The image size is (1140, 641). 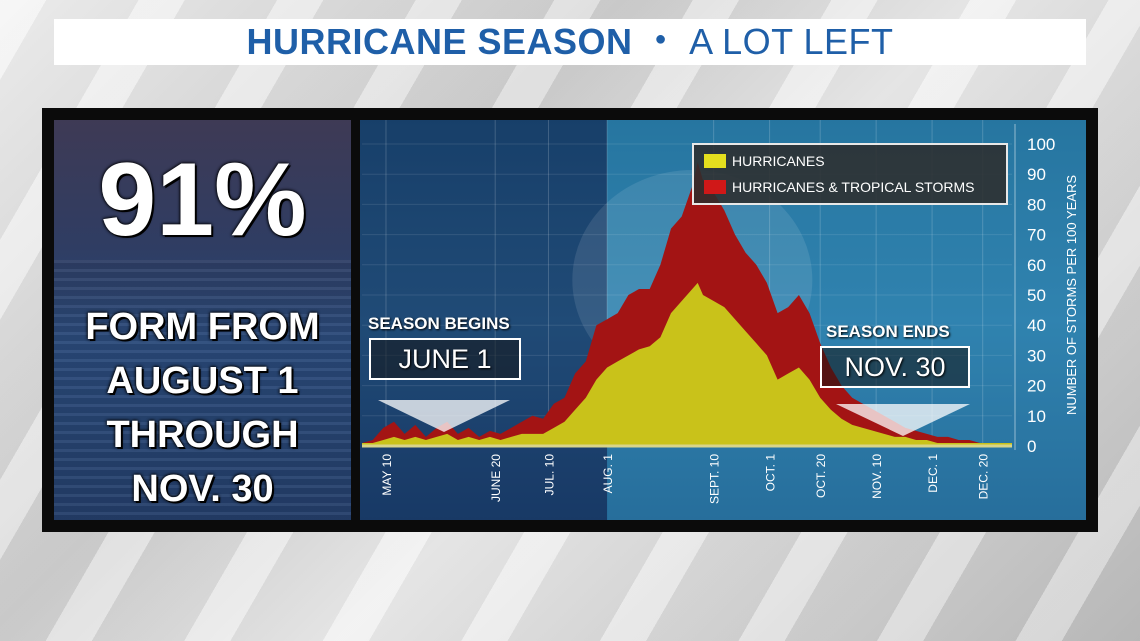 I want to click on x-tick-label: DEC. 20, so click(x=984, y=477).